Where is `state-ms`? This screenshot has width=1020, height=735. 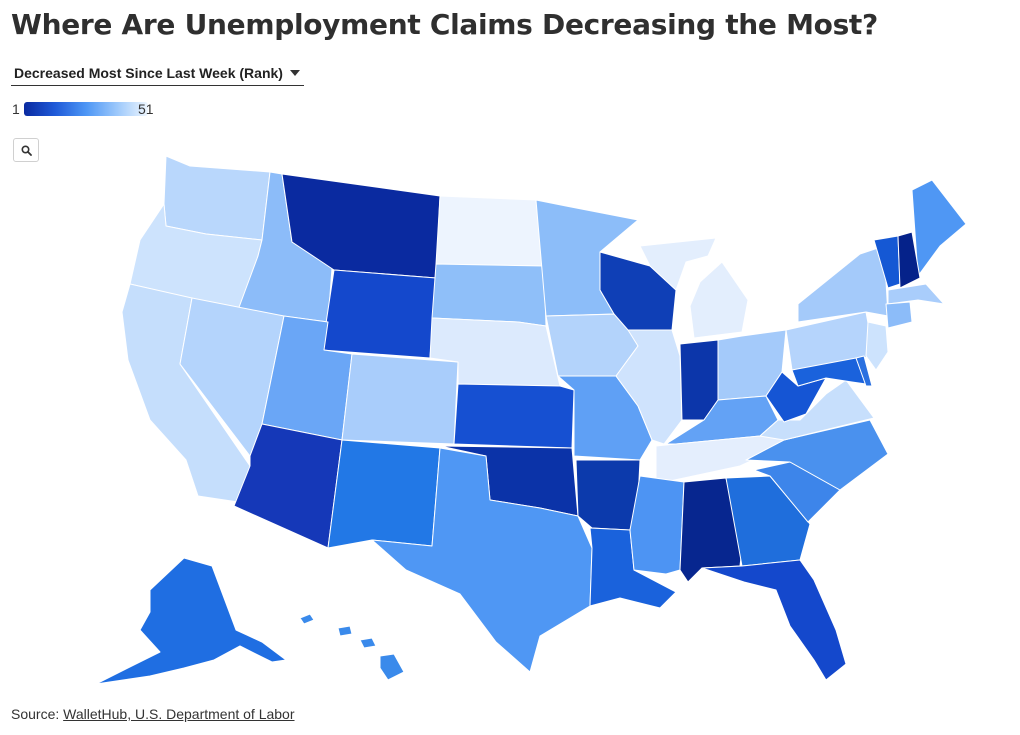
state-ms is located at coordinates (657, 525).